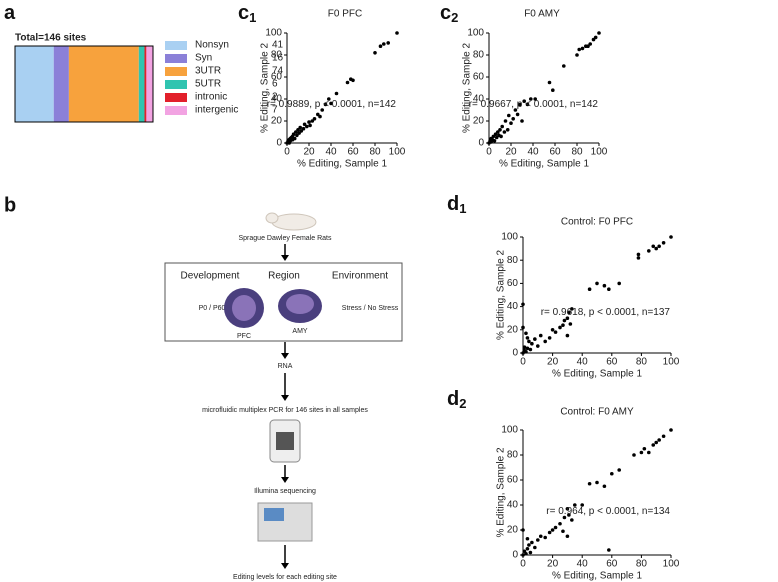  Describe the element at coordinates (332, 104) in the screenshot. I see `annotation: r= 0.9889, p < 0.0001, n=142` at that location.